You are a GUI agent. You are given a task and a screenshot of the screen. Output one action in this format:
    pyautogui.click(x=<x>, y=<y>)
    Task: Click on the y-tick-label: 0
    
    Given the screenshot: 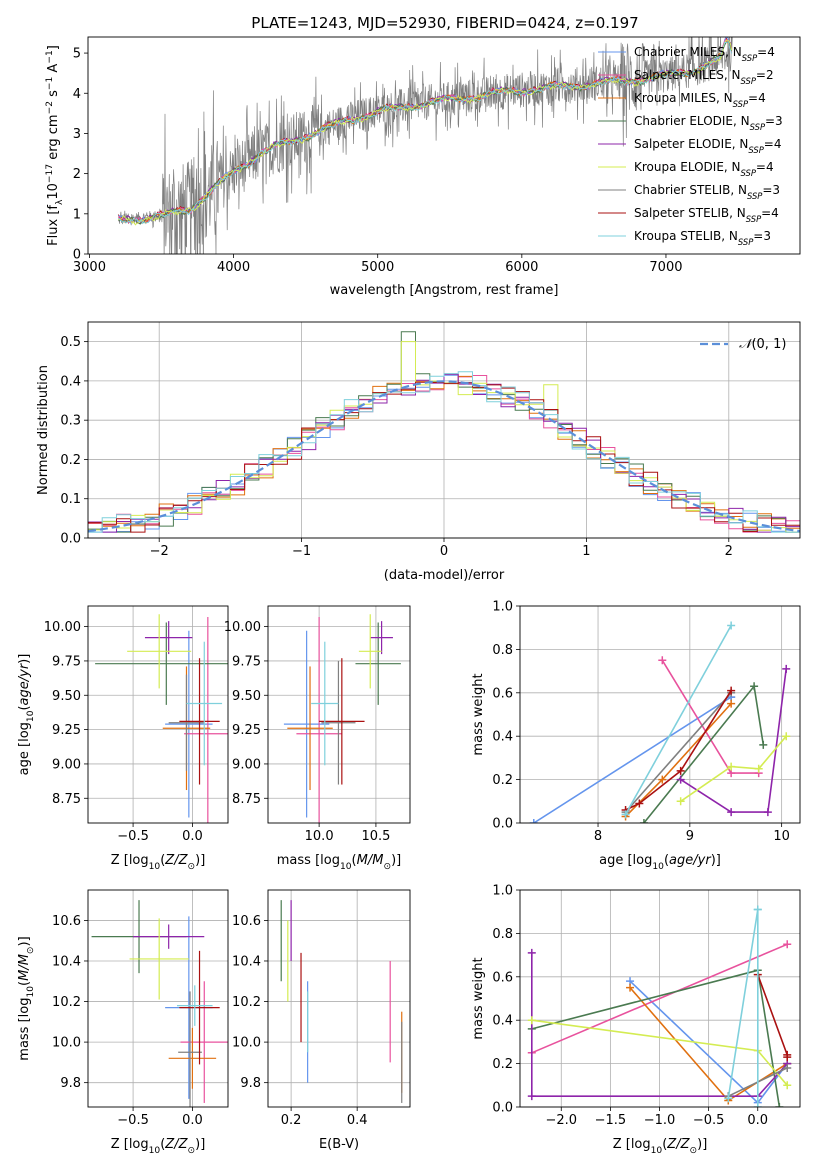 What is the action you would take?
    pyautogui.click(x=77, y=255)
    